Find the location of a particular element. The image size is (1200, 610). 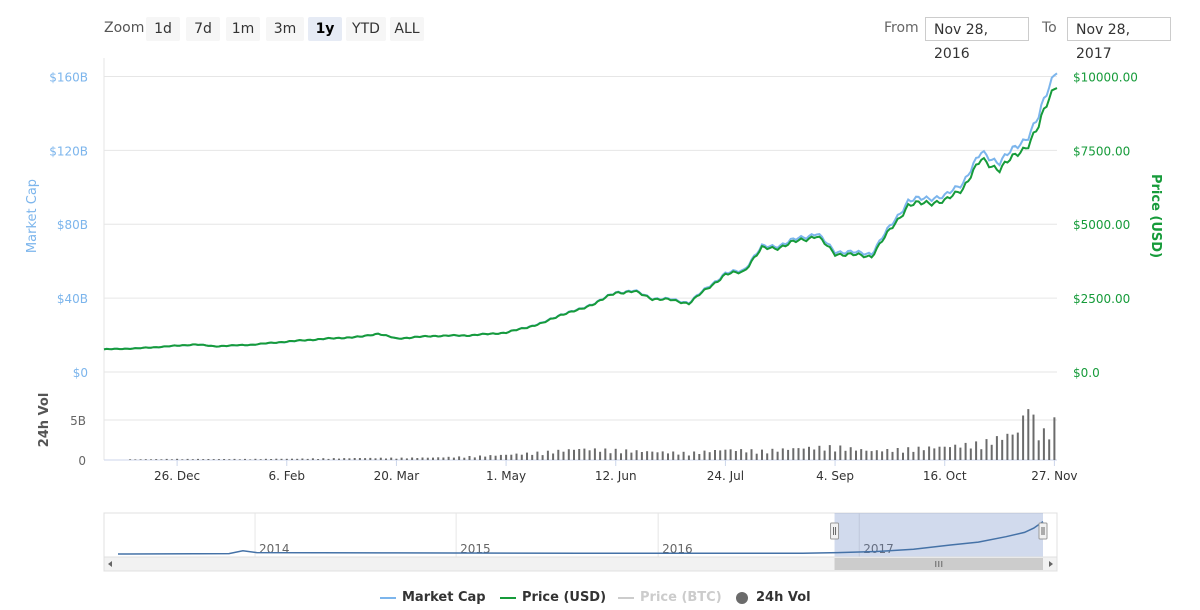

x-tick-label: 24. Jul is located at coordinates (725, 476).